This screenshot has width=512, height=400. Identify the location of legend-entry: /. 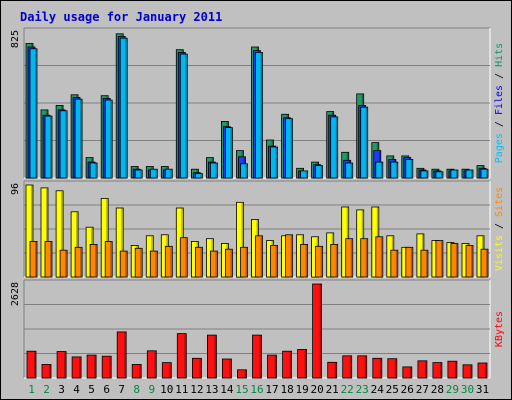
(499, 124).